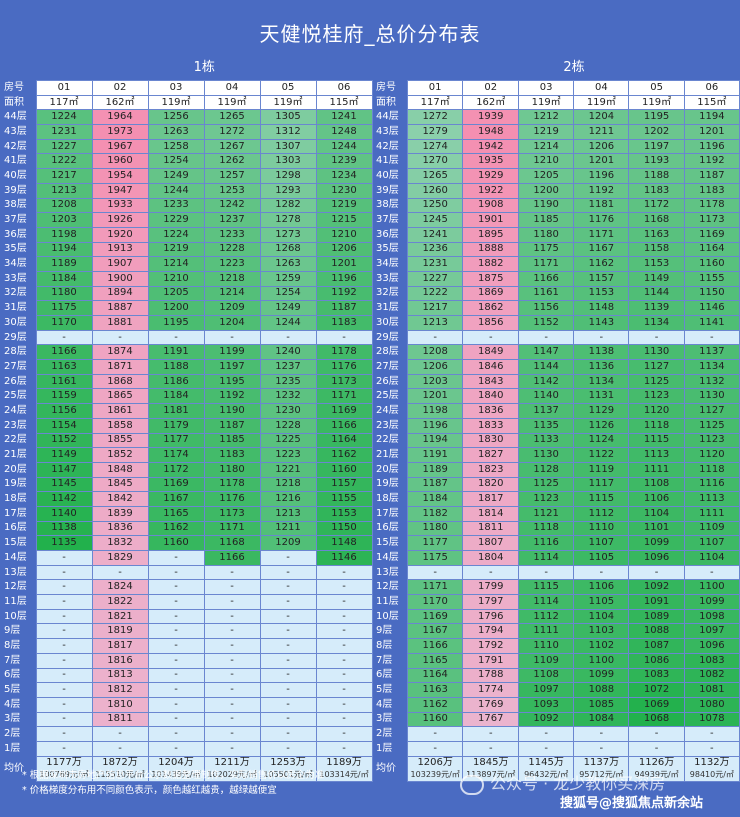 The image size is (740, 817). Describe the element at coordinates (120, 367) in the screenshot. I see `cell: 1871` at that location.